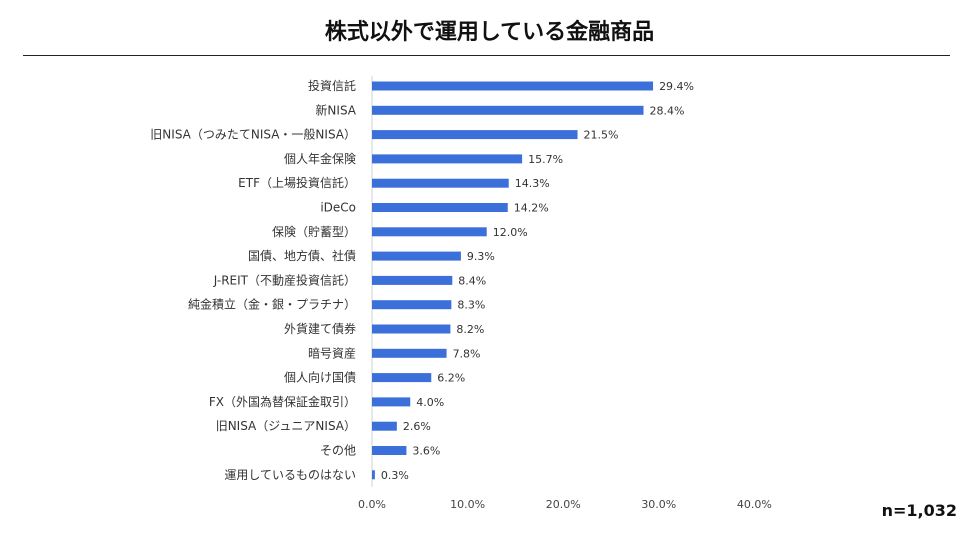  I want to click on sample-size-note: n=1,032, so click(919, 510).